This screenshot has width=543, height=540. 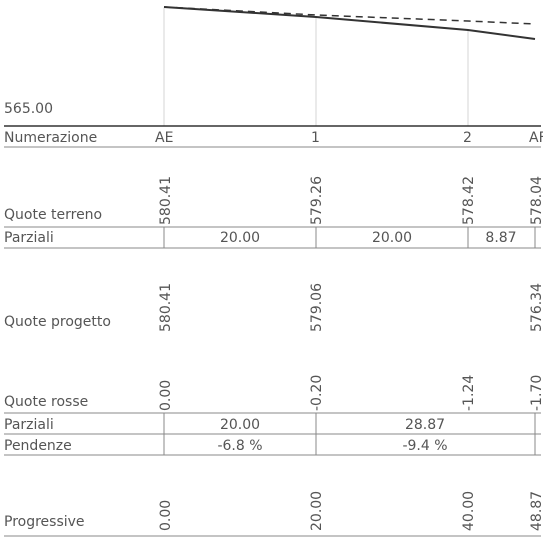 I want to click on section-number: AE, so click(x=164, y=138).